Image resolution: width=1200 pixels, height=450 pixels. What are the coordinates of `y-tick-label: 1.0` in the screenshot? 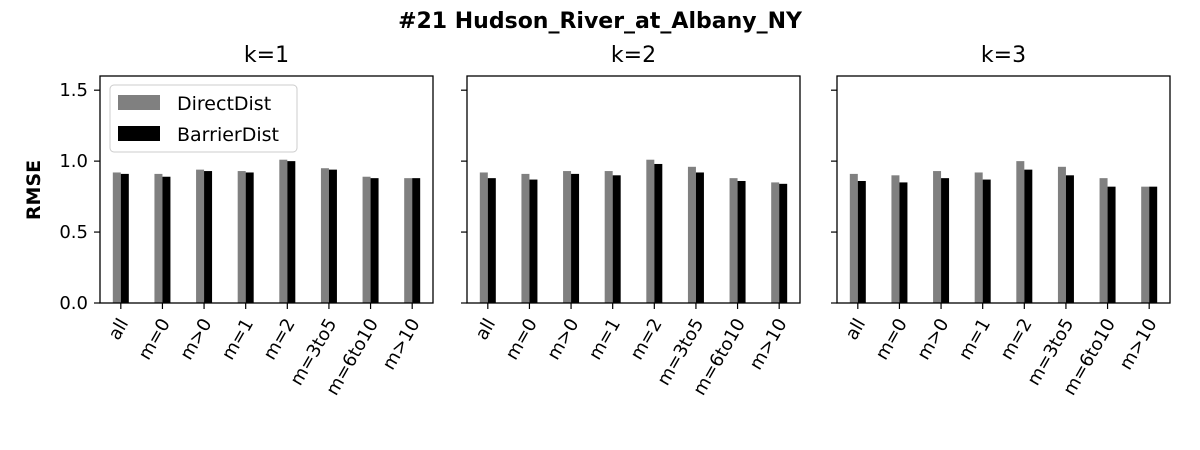 It's located at (73, 161).